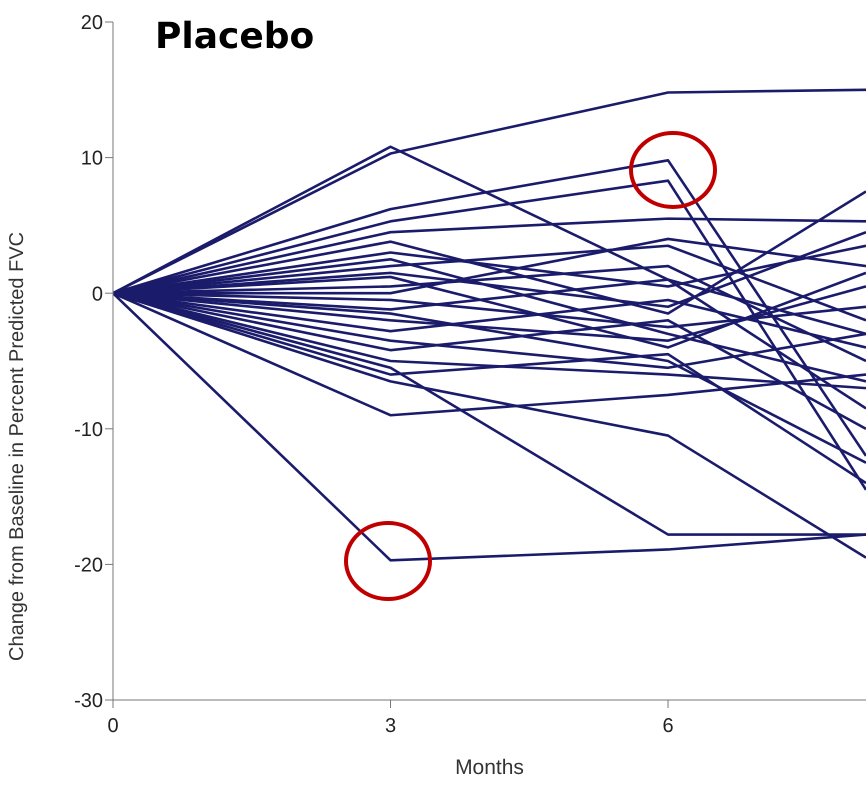 This screenshot has height=791, width=866. Describe the element at coordinates (88, 429) in the screenshot. I see `y-tick-label: -10` at that location.